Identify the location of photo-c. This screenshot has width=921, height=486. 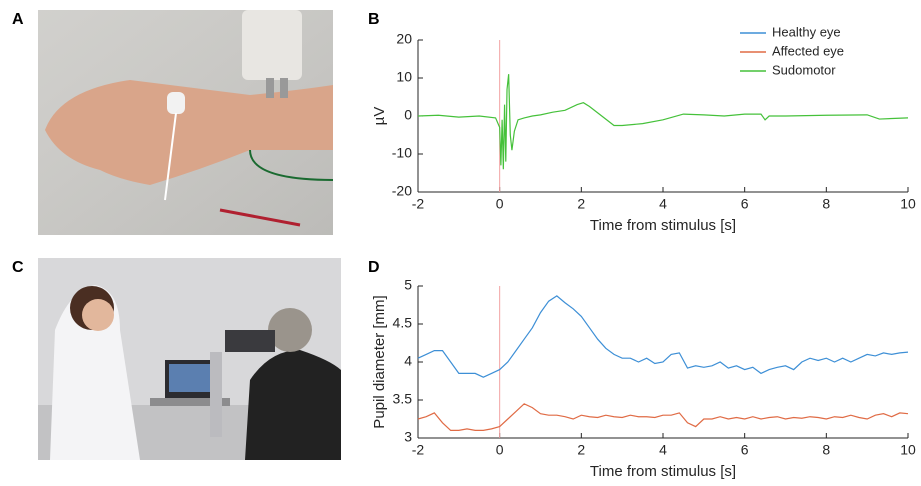
(189, 359).